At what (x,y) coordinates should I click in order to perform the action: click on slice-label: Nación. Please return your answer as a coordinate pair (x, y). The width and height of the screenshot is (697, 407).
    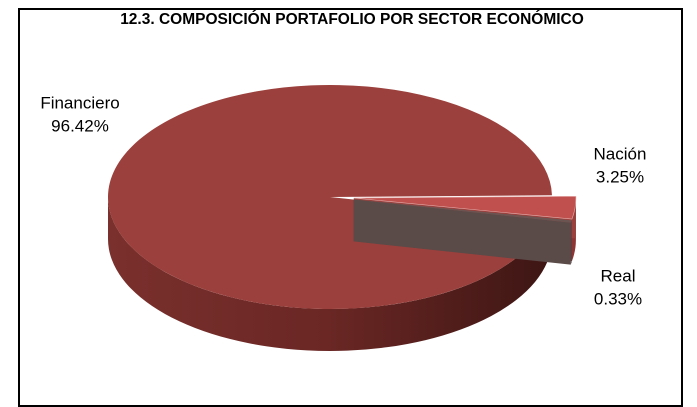
    Looking at the image, I should click on (620, 153).